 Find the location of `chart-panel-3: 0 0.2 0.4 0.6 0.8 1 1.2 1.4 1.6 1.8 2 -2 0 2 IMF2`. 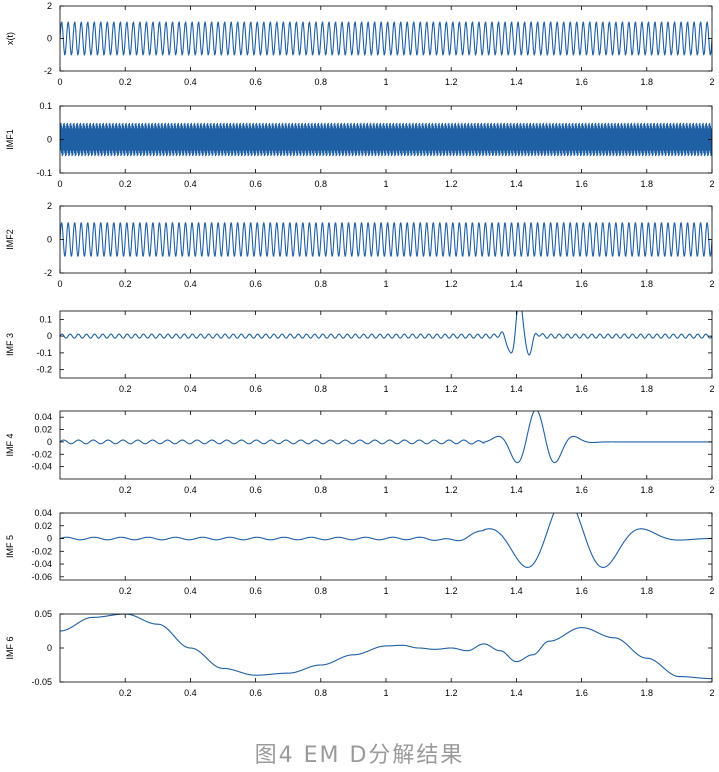

chart-panel-3: 0 0.2 0.4 0.6 0.8 1 1.2 1.4 1.6 1.8 2 -2 0 2 IMF2 is located at coordinates (360, 245).